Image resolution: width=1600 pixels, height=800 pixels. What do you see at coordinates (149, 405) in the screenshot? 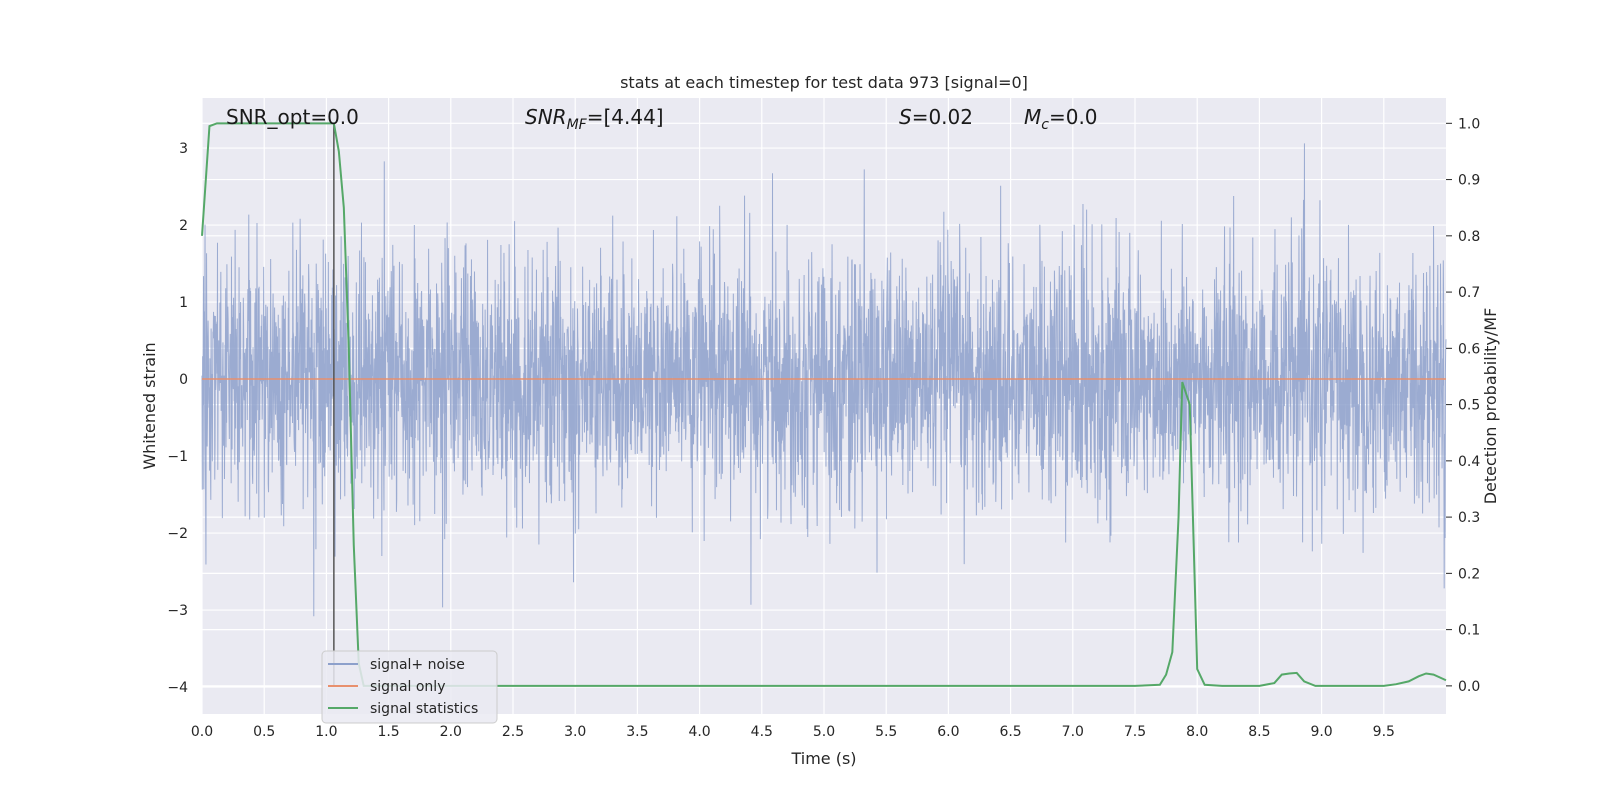
I see `y-axis-label: Whitened strain` at bounding box center [149, 405].